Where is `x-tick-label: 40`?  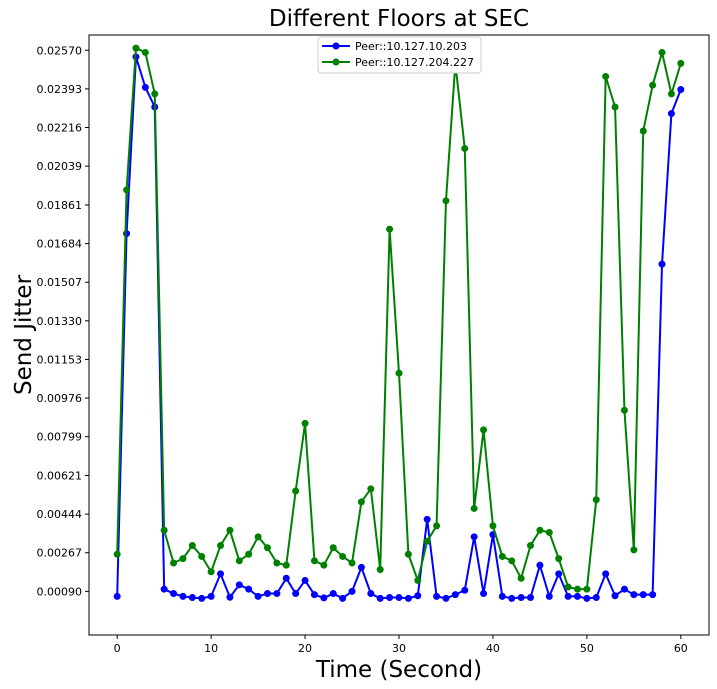
x-tick-label: 40 is located at coordinates (493, 648).